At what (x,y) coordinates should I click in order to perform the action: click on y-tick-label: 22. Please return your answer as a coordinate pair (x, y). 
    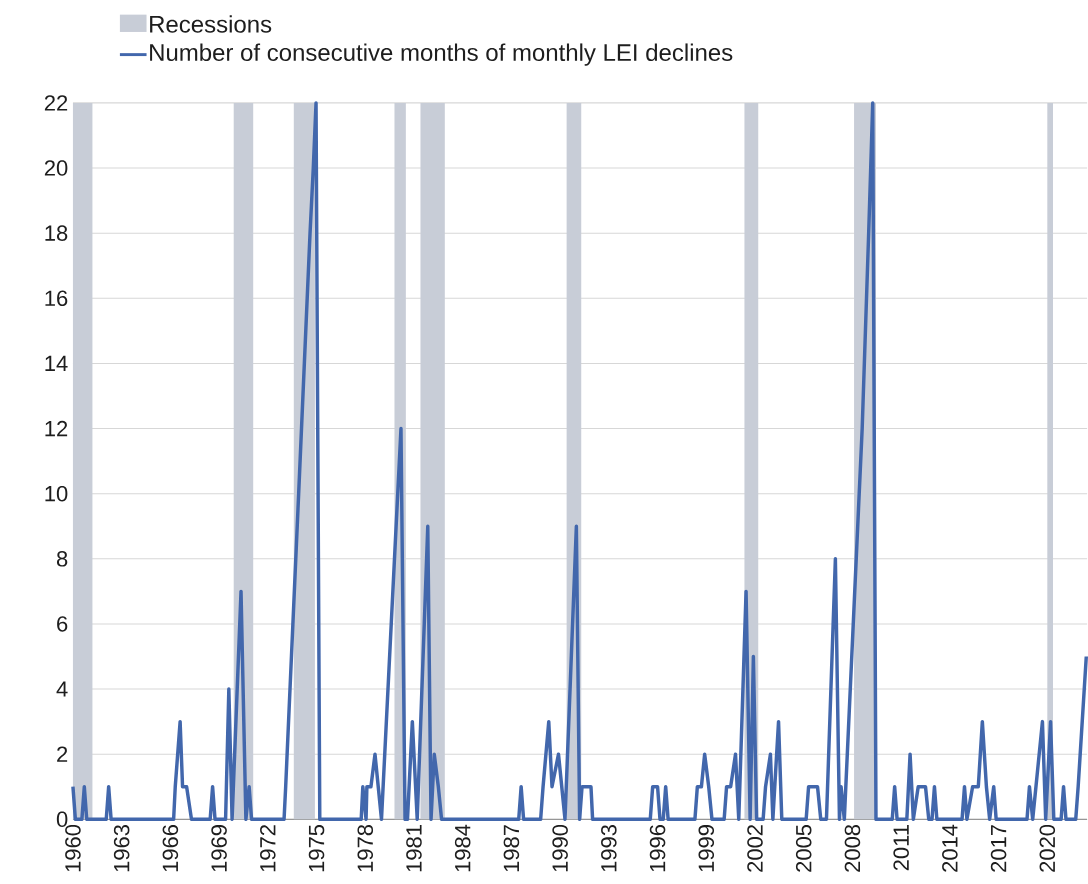
    Looking at the image, I should click on (56, 103).